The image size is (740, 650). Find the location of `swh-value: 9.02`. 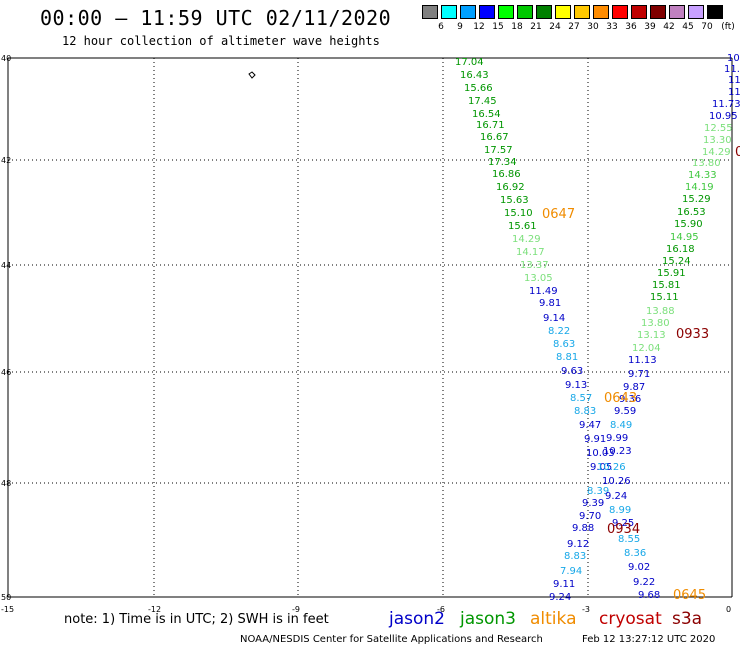

swh-value: 9.02 is located at coordinates (639, 567).